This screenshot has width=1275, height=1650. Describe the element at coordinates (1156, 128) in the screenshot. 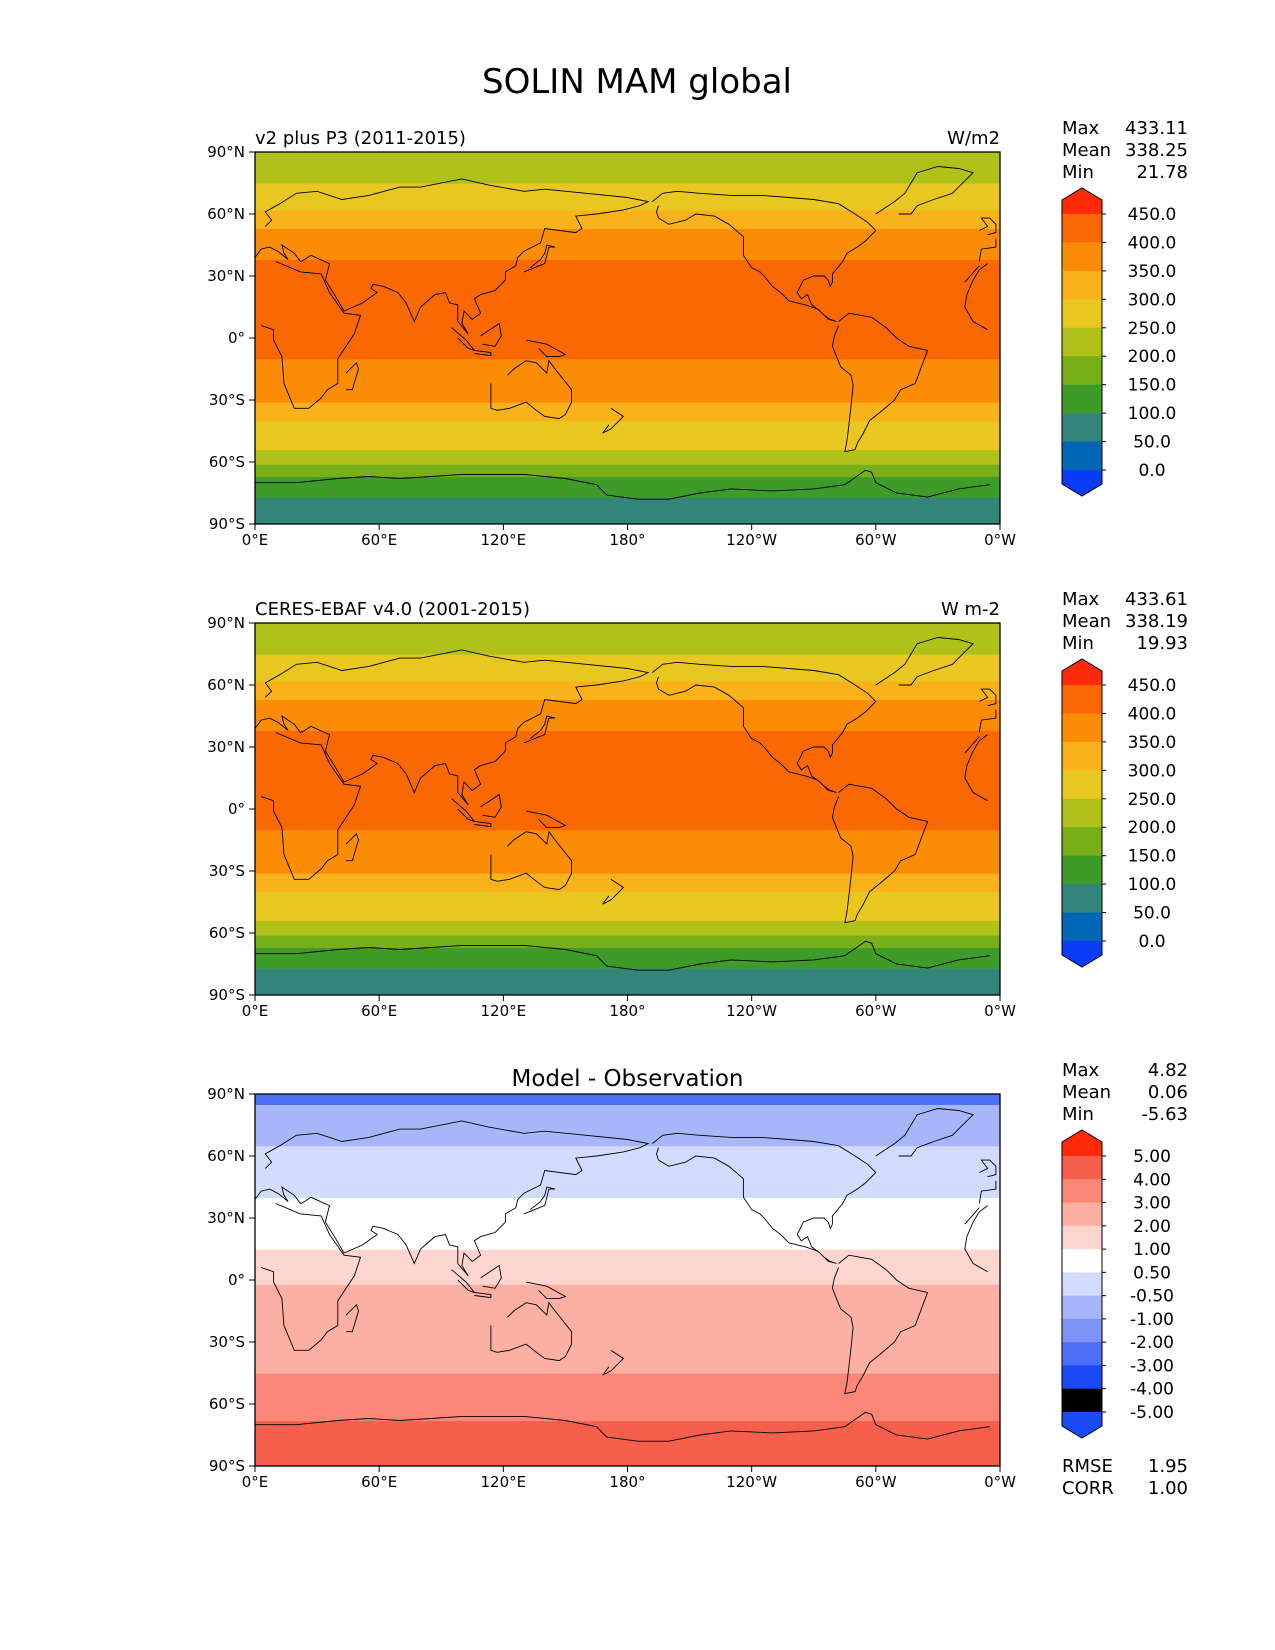

I see `stat-value-max: 433.11` at that location.